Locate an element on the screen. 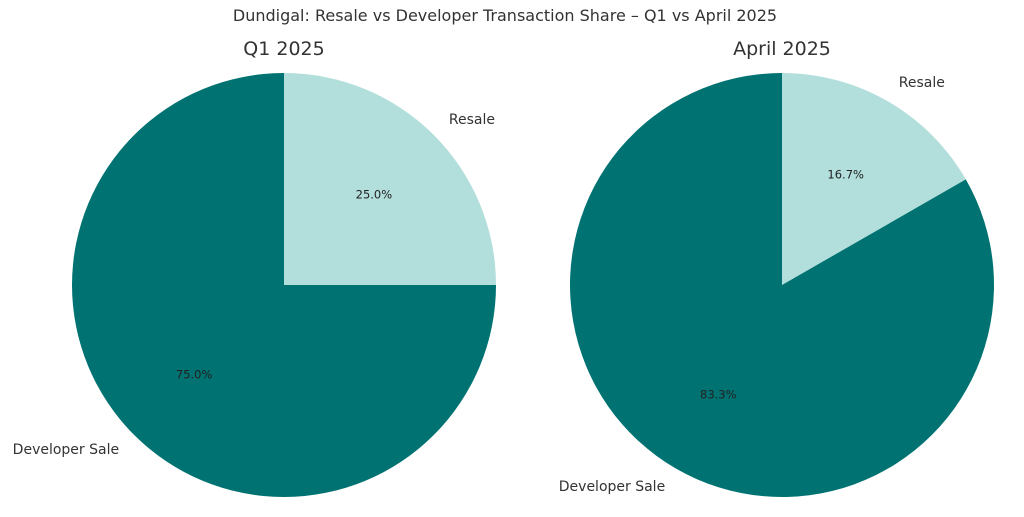 The image size is (1024, 517). pie-category-label-resale-april: Resale is located at coordinates (922, 83).